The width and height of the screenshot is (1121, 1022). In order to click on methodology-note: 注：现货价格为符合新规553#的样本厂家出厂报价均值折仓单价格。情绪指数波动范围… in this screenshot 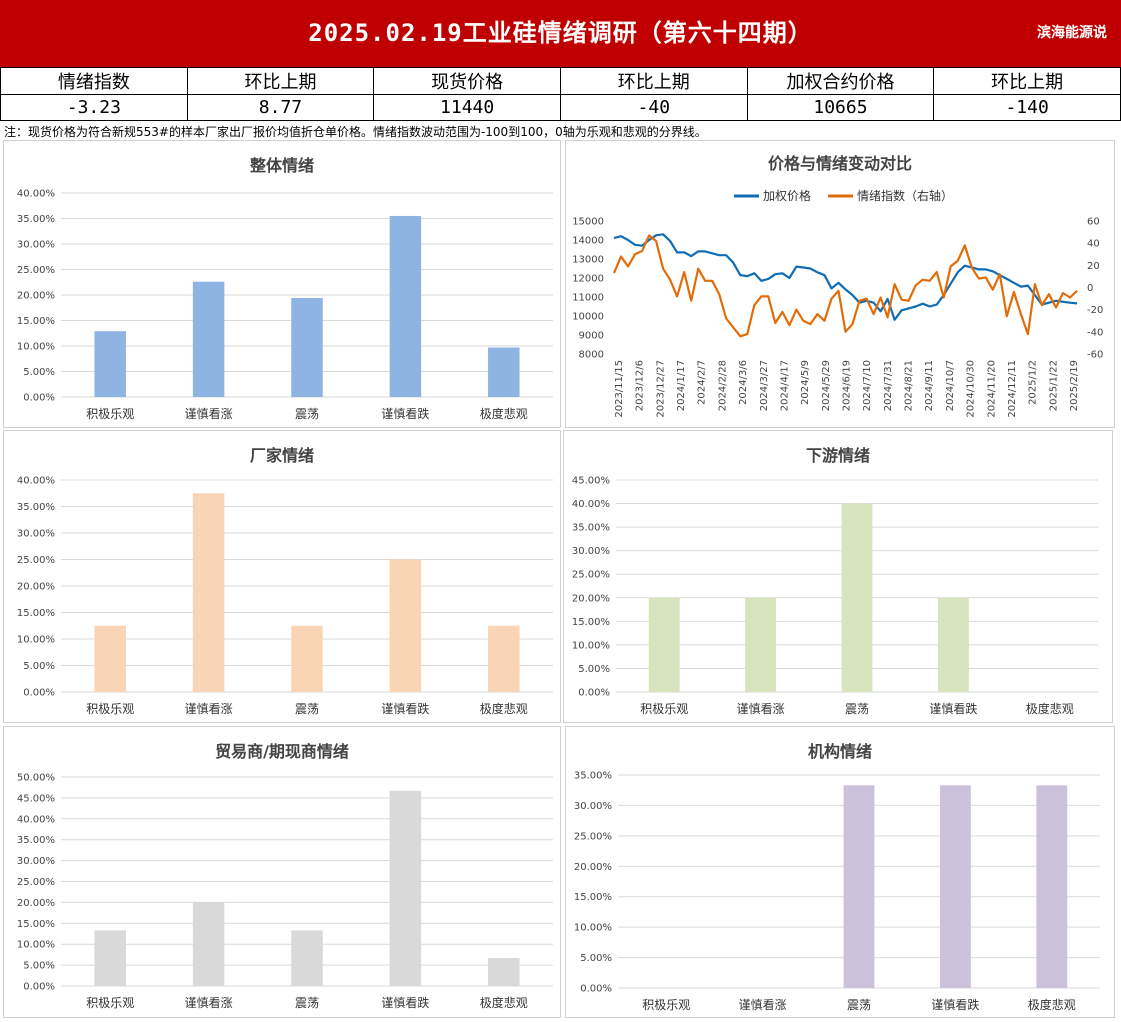, I will do `click(355, 132)`.